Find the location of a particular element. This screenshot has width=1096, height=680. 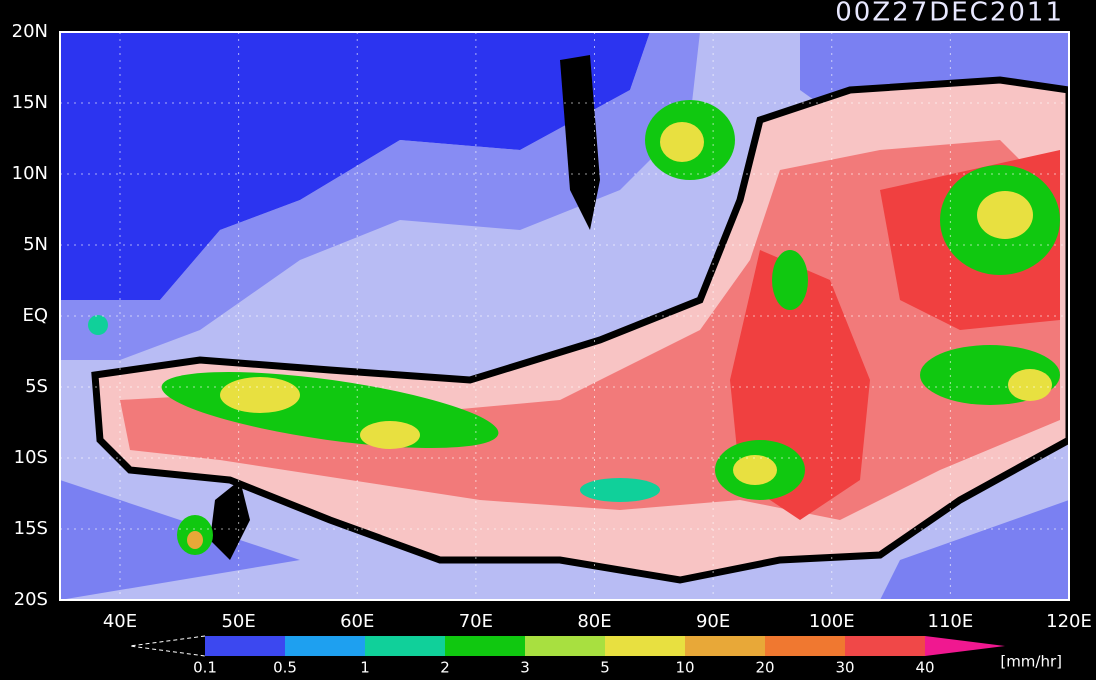

lat-label: EQ is located at coordinates (35, 315).